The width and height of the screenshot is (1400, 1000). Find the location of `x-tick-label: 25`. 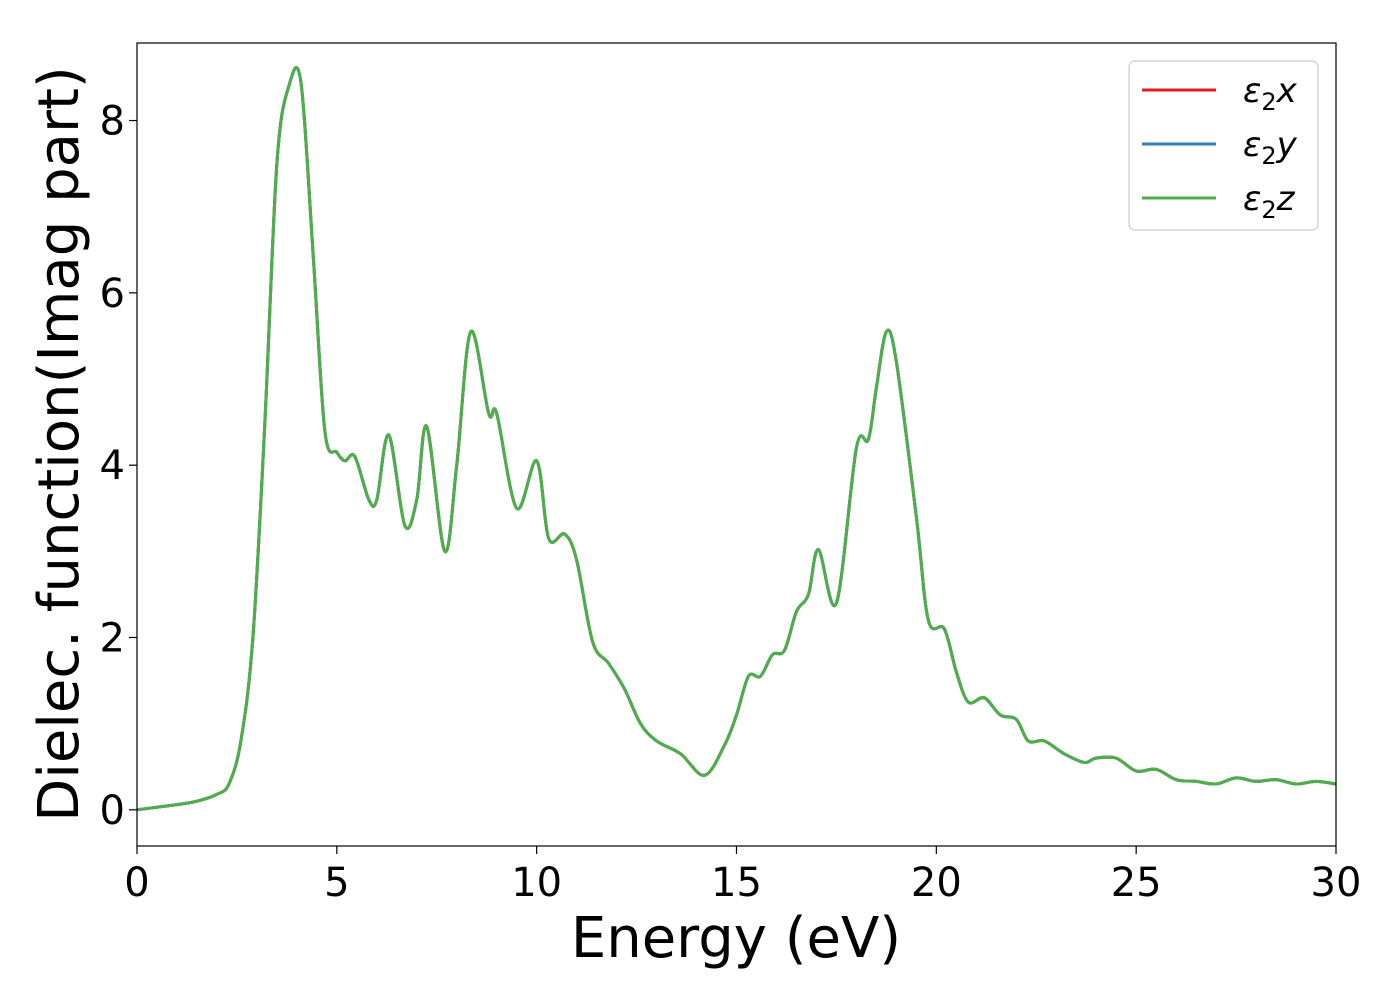

x-tick-label: 25 is located at coordinates (1136, 883).